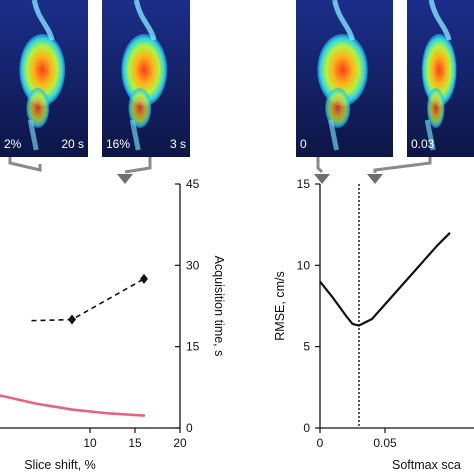 This screenshot has width=474, height=474. Describe the element at coordinates (118, 144) in the screenshot. I see `thumbnail-left-label: 16%` at that location.